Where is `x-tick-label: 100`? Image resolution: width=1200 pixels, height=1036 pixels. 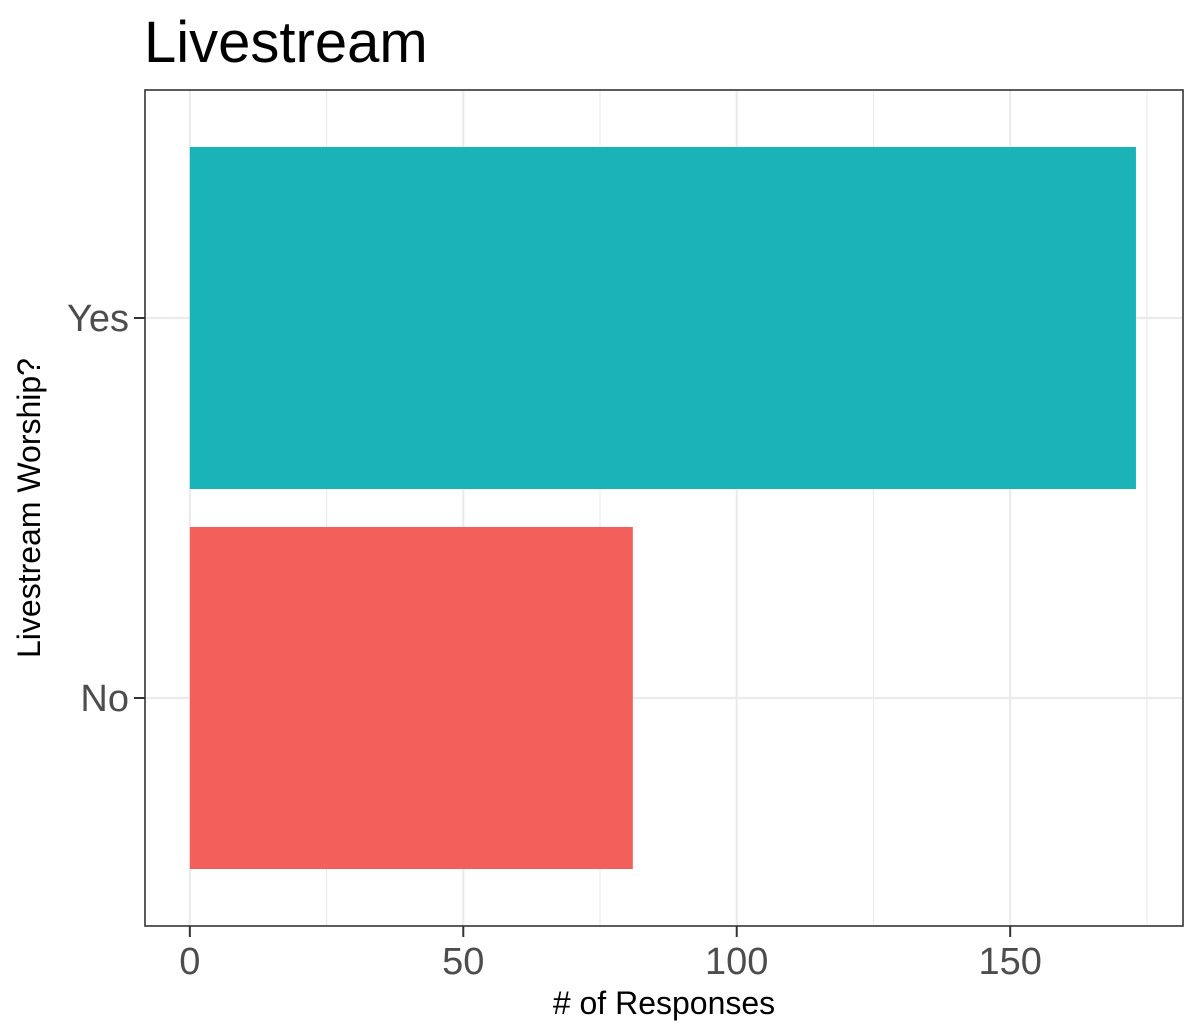 x-tick-label: 100 is located at coordinates (736, 962).